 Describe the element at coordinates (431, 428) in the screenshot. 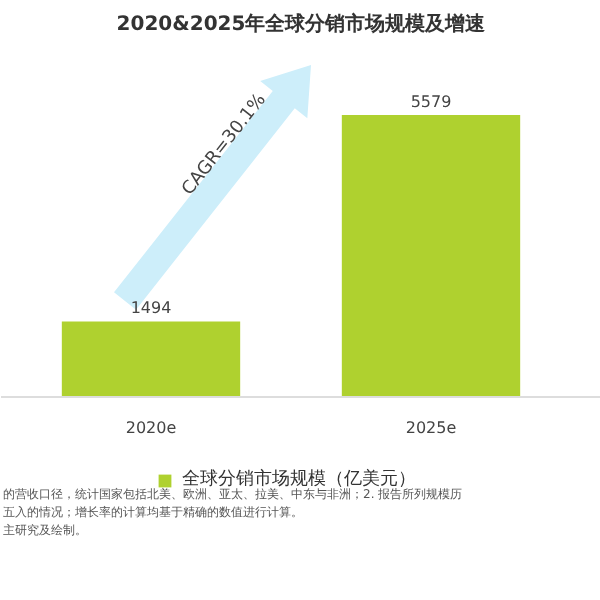

I see `x-tick-label: 2025e` at that location.